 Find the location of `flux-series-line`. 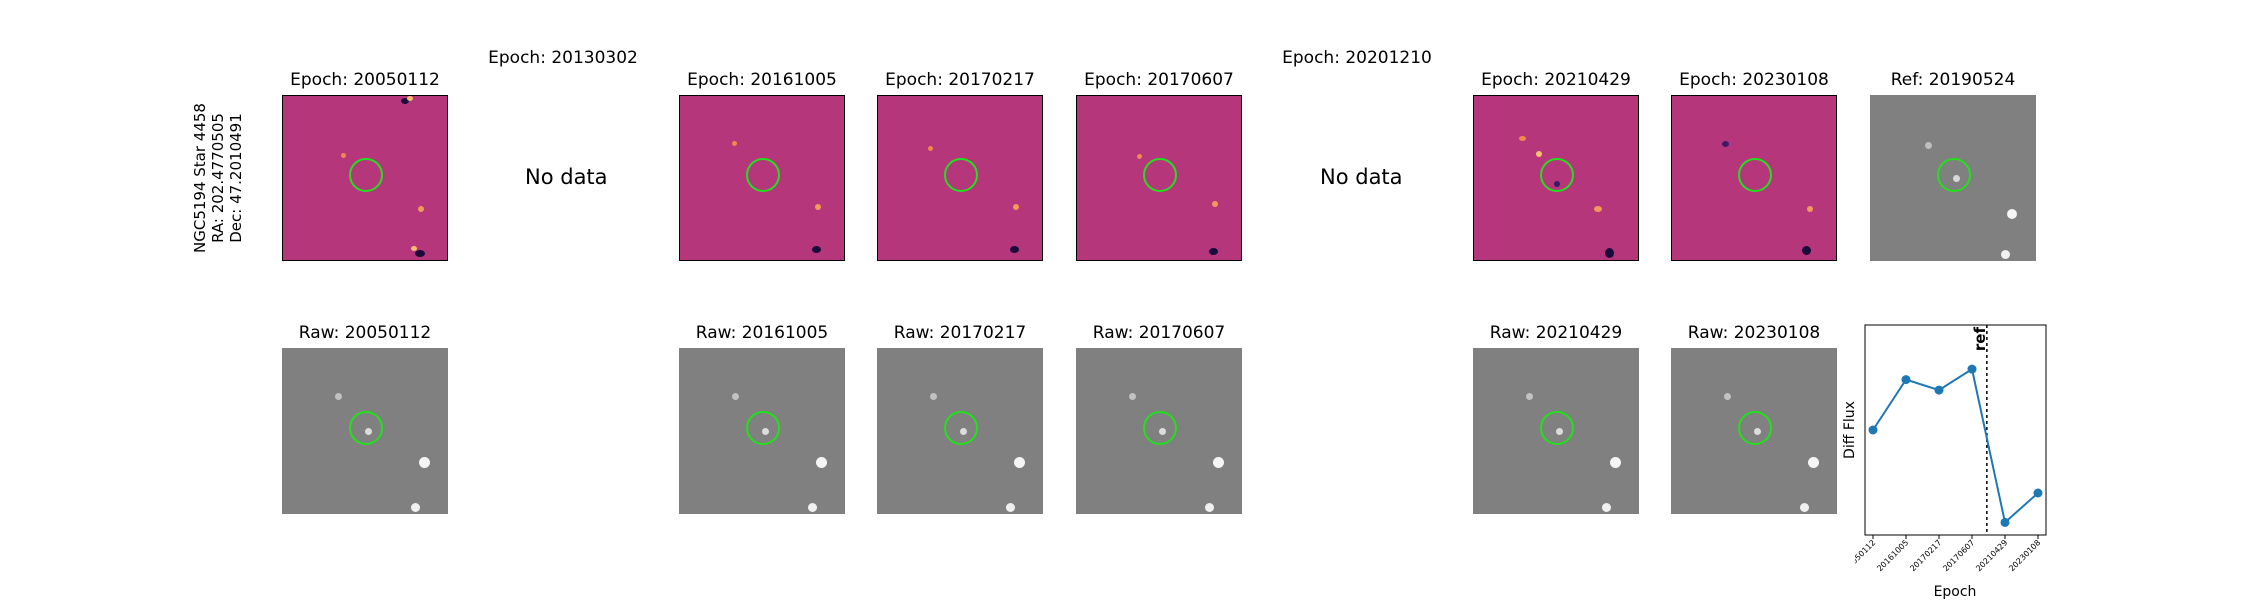

flux-series-line is located at coordinates (1955, 446).